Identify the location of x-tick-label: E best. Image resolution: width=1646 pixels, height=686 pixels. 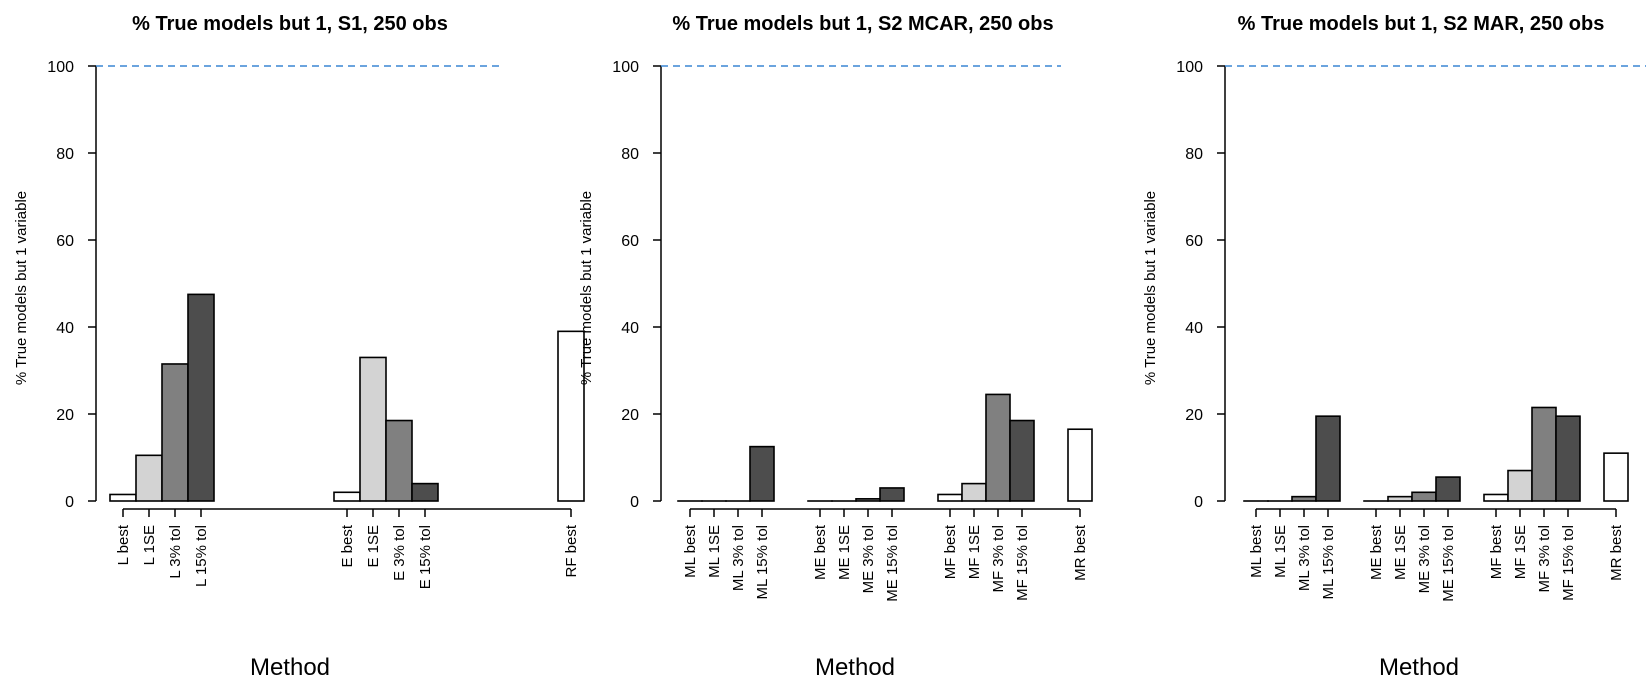
(347, 545).